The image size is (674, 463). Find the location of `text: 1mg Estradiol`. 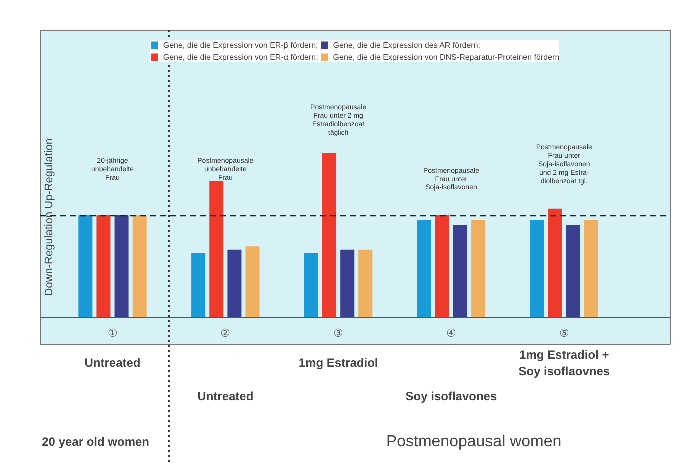

text: 1mg Estradiol is located at coordinates (338, 363).